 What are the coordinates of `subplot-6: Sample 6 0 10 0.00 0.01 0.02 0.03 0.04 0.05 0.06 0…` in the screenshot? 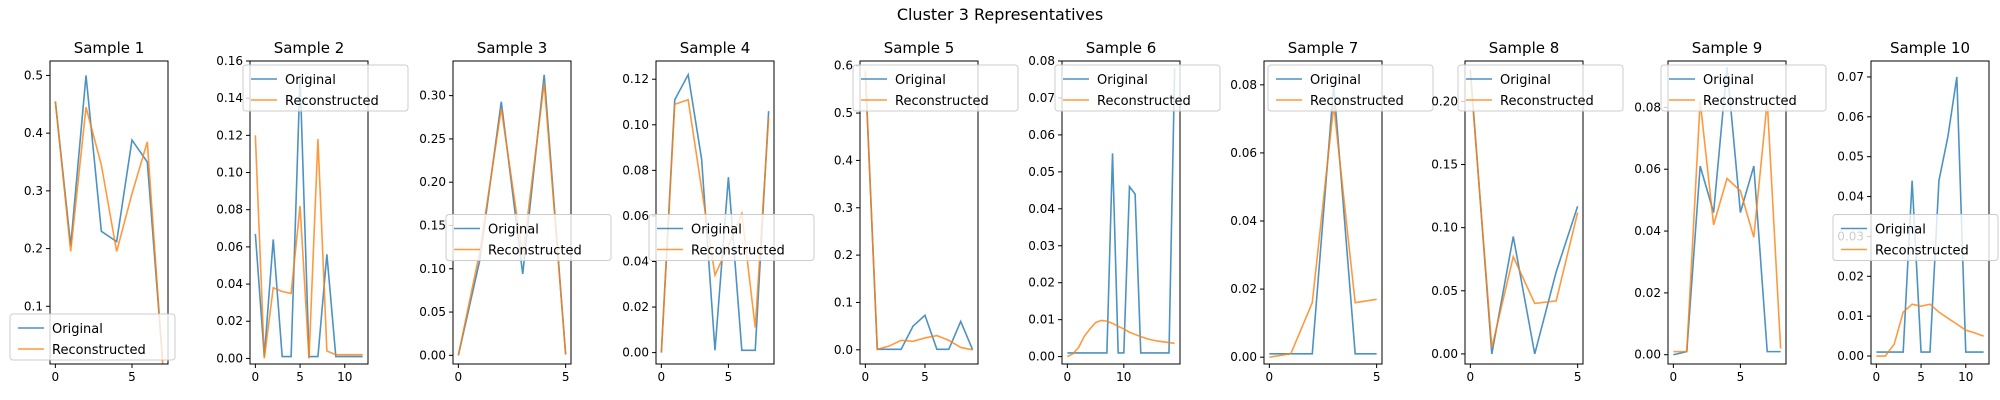 It's located at (1124, 211).